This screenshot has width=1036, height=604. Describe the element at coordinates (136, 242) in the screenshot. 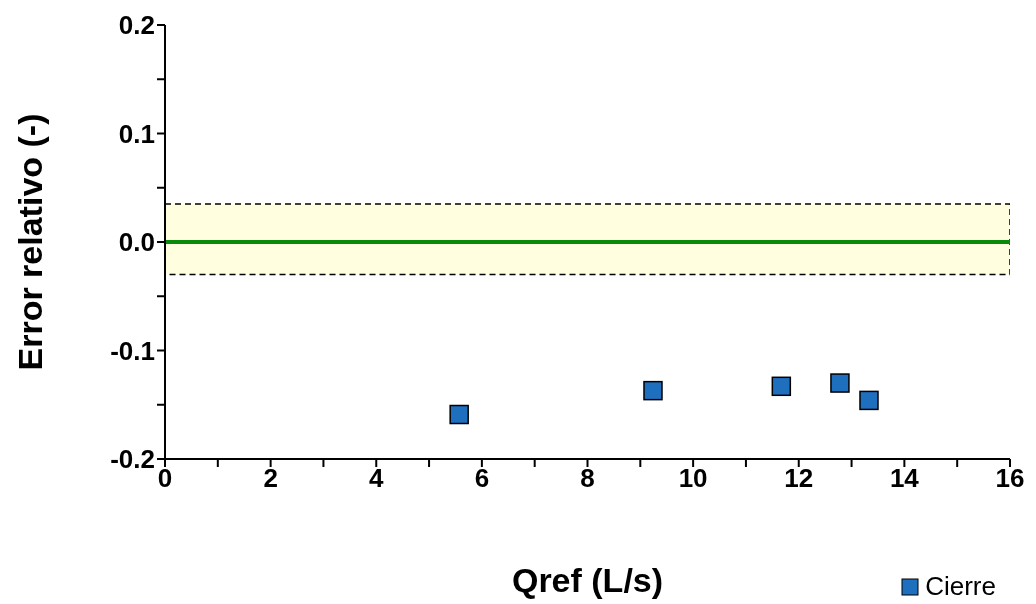

I see `y-tick-label: 0.0` at that location.